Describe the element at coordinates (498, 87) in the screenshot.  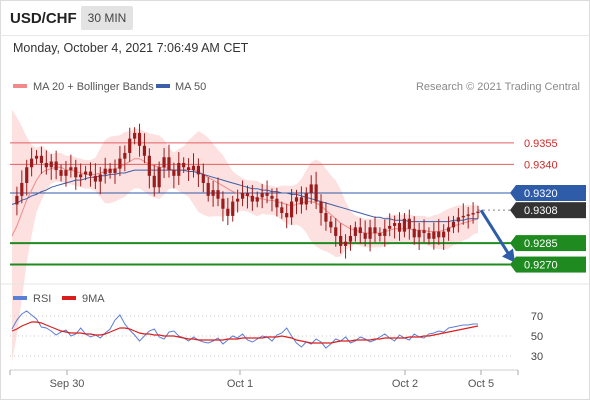
I see `copyright-text: Research © 2021 Trading Central` at that location.